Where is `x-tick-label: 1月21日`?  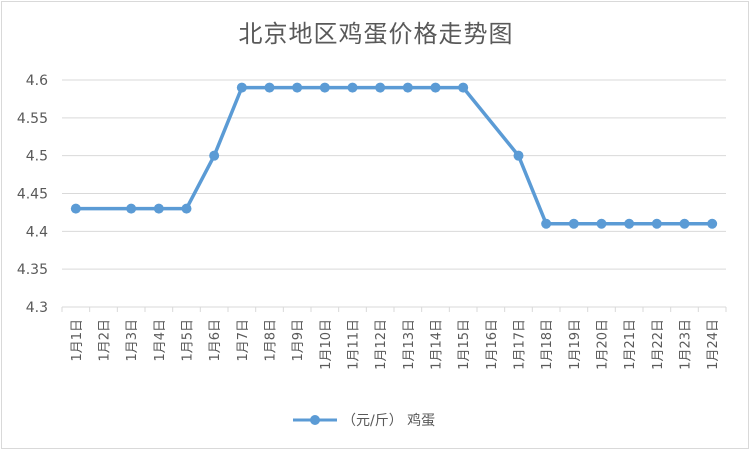
x-tick-label: 1月21日 is located at coordinates (630, 344).